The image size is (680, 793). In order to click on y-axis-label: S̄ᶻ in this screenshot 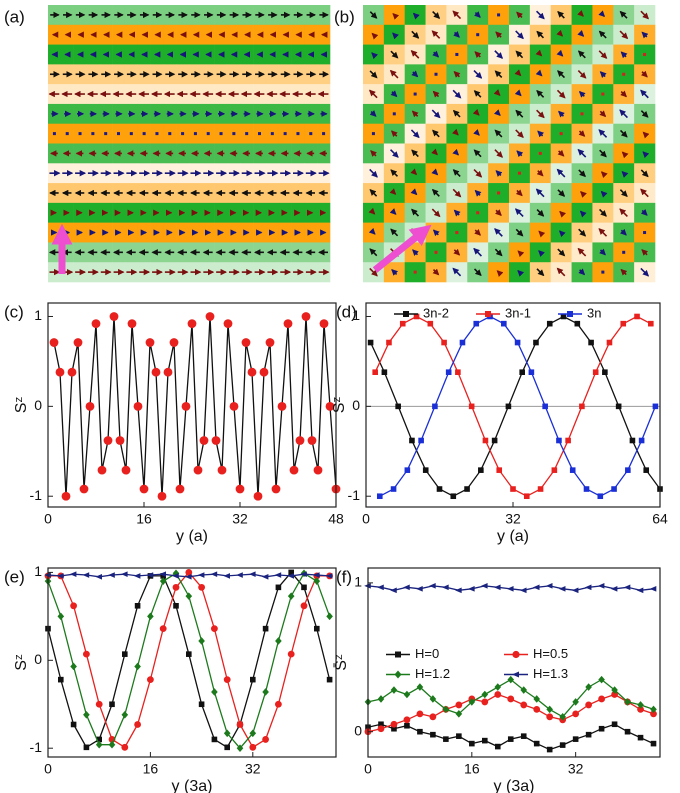, I will do `click(341, 662)`.